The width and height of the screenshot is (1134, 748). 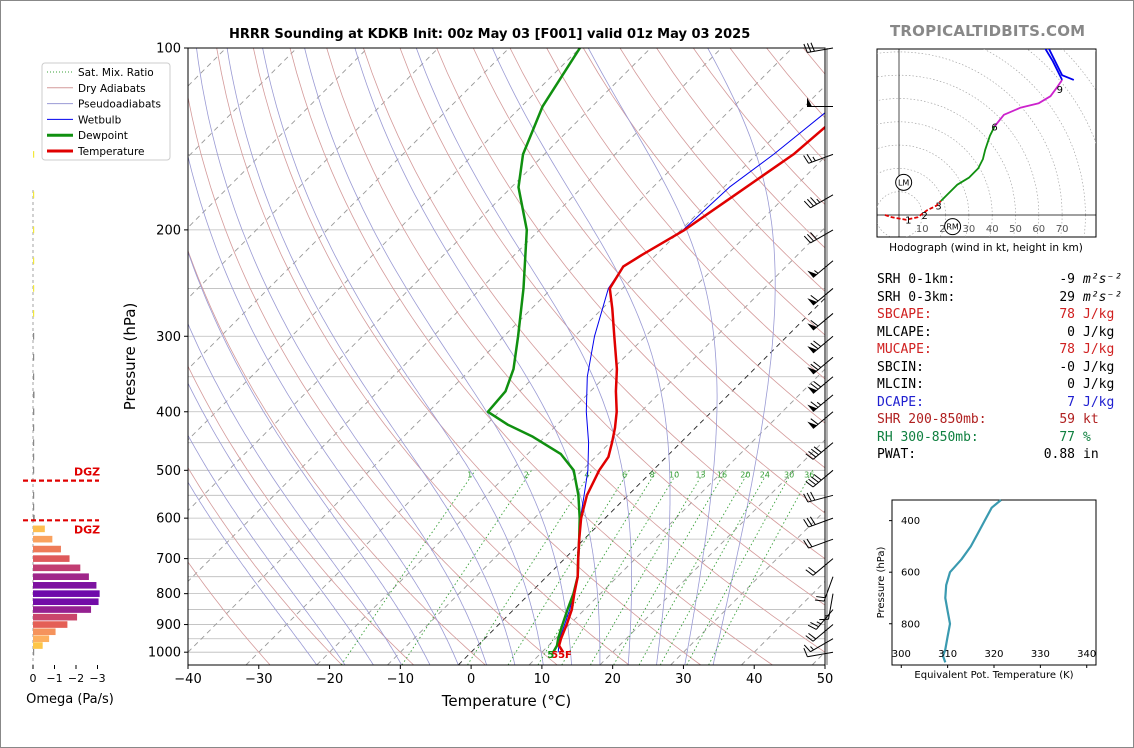 I want to click on legend-label: Dry Adiabats, so click(x=112, y=89).